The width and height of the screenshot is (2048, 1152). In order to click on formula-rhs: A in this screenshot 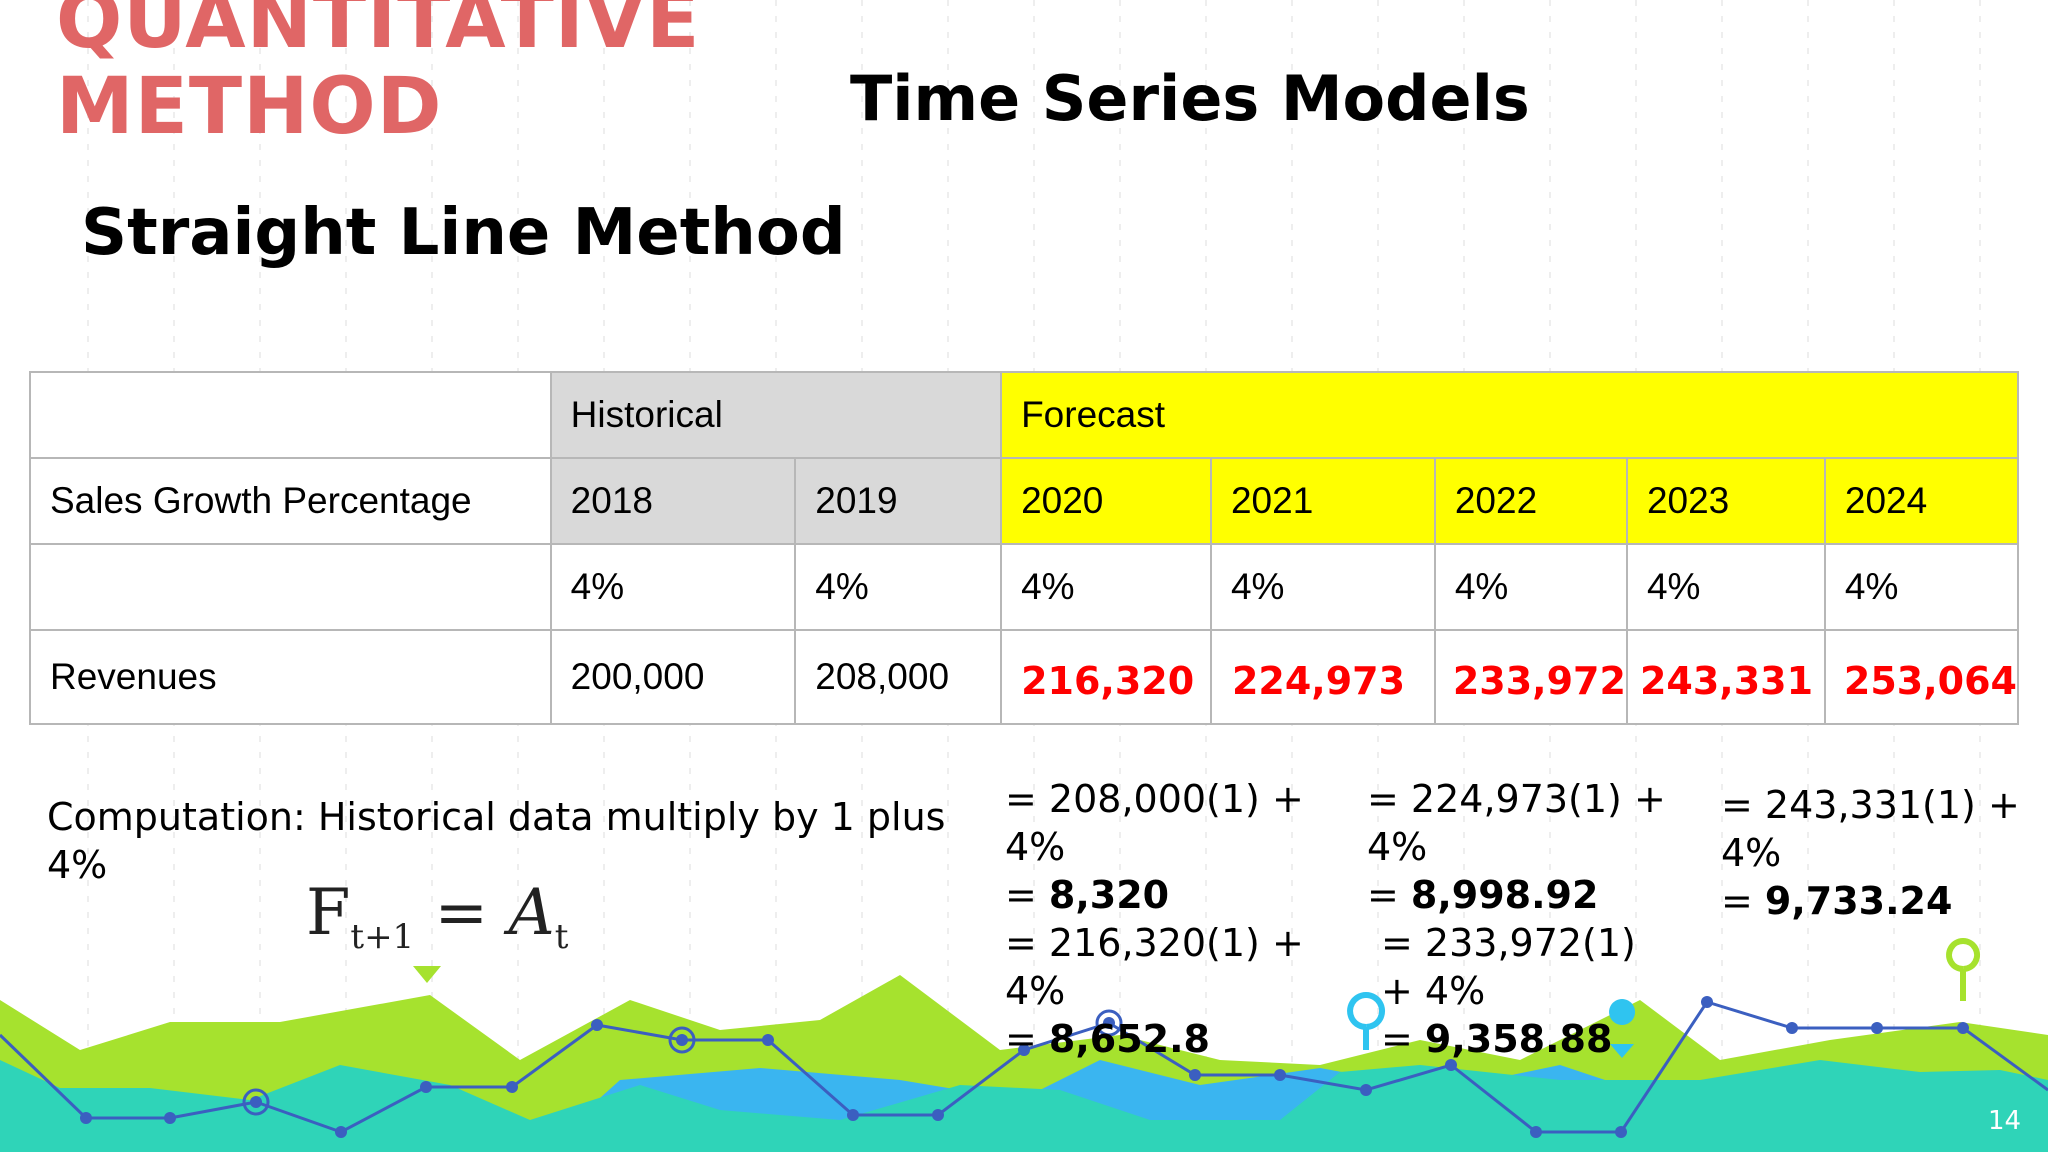, I will do `click(531, 913)`.